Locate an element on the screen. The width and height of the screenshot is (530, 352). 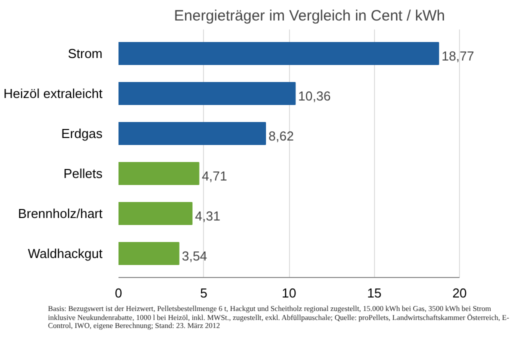
data-label: 4,31 is located at coordinates (207, 216).